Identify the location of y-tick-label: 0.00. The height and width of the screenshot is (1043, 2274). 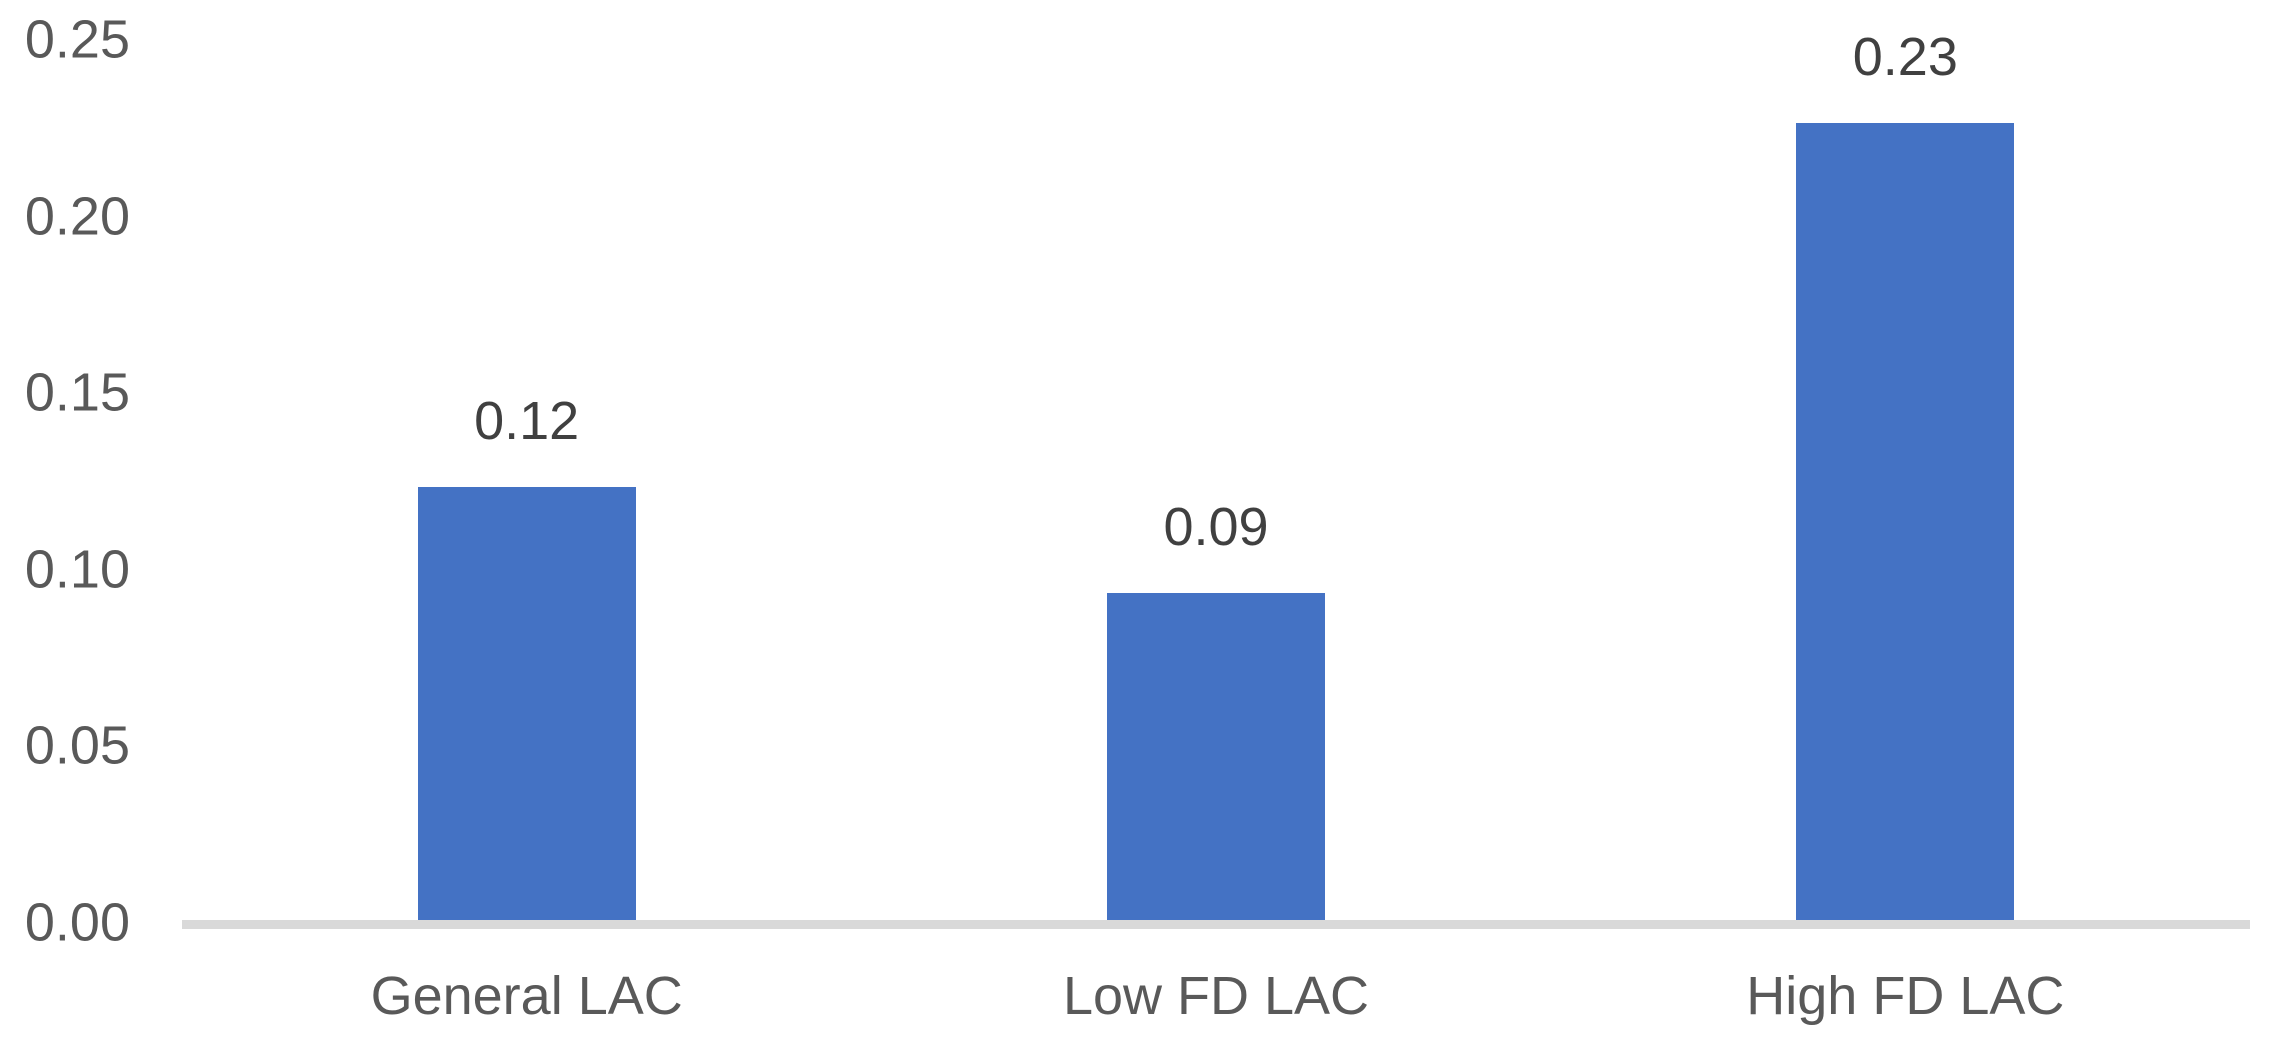
(77, 922).